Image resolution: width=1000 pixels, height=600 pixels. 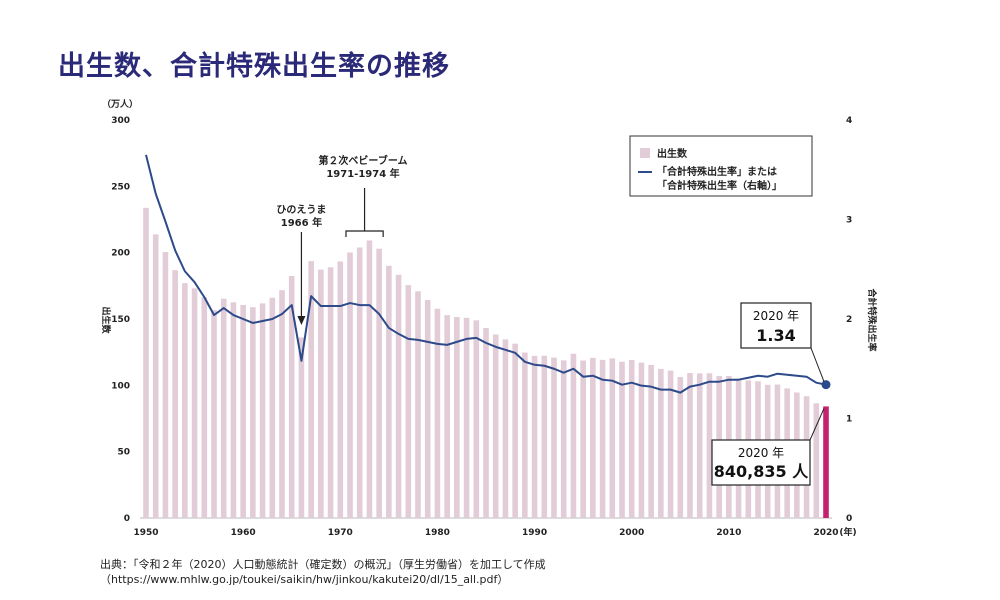 I want to click on y-left-axis-title: 出生数, so click(x=106, y=320).